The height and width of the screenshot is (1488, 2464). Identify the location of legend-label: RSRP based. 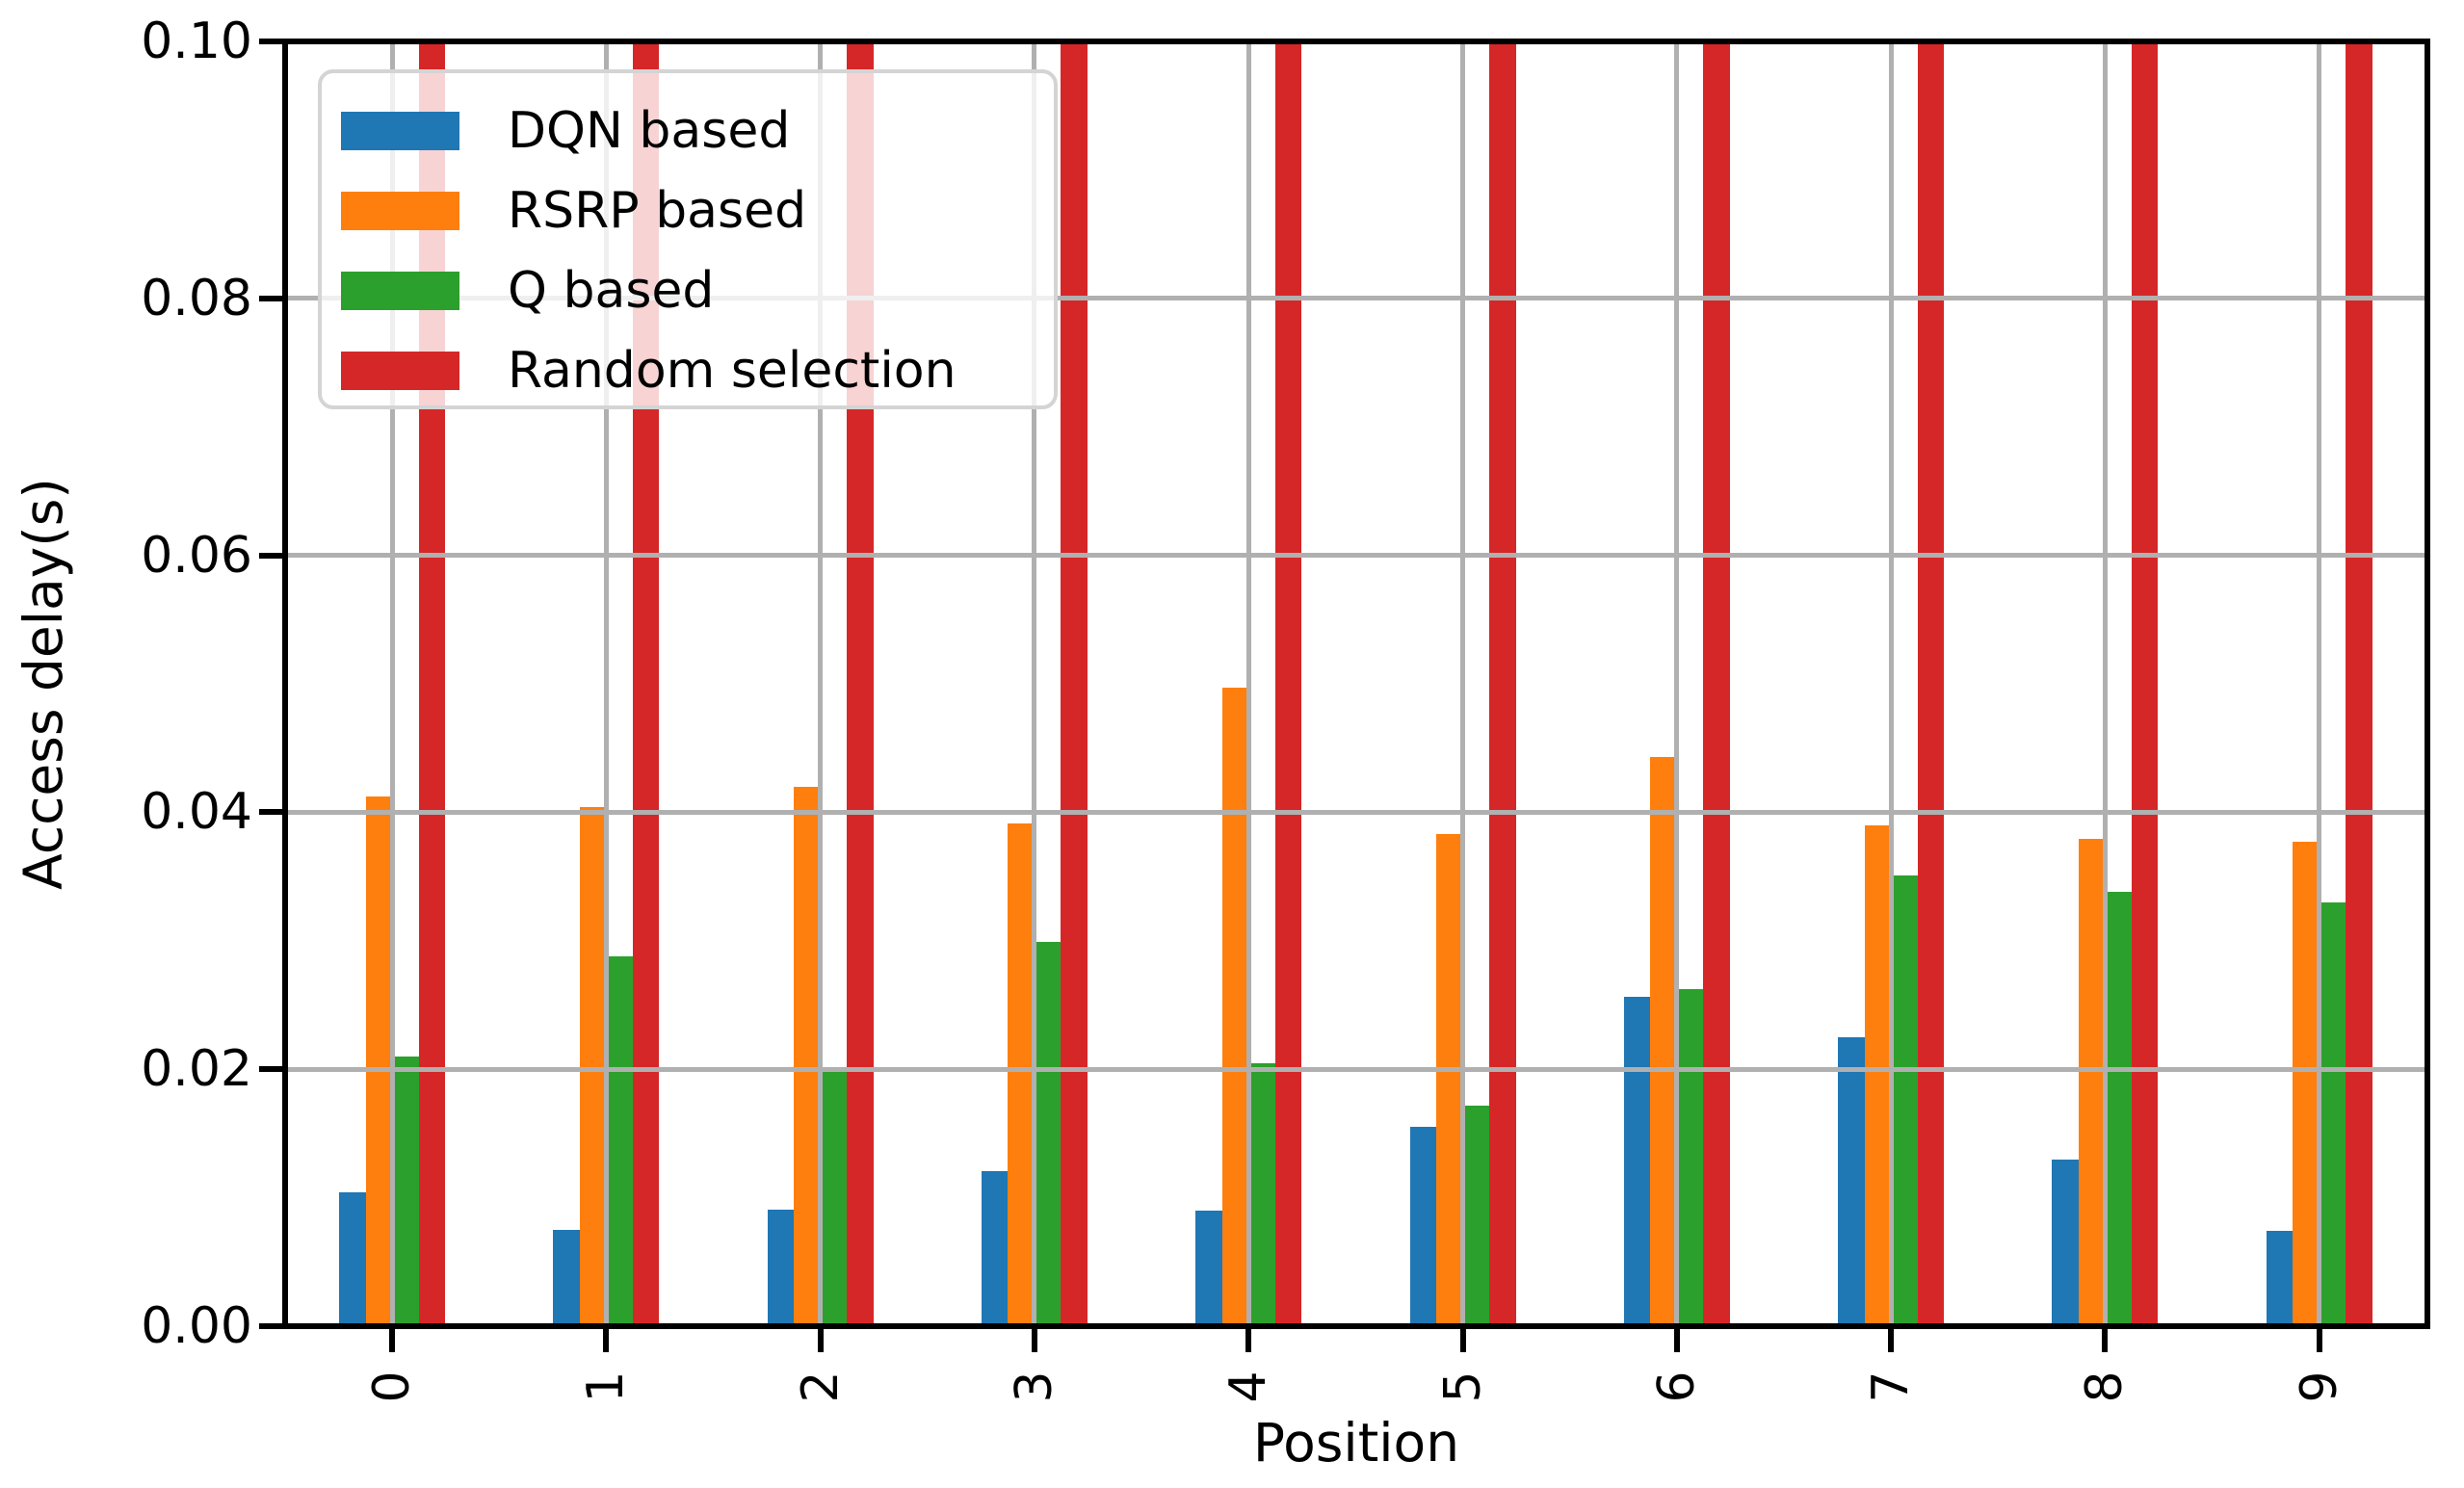
(658, 210).